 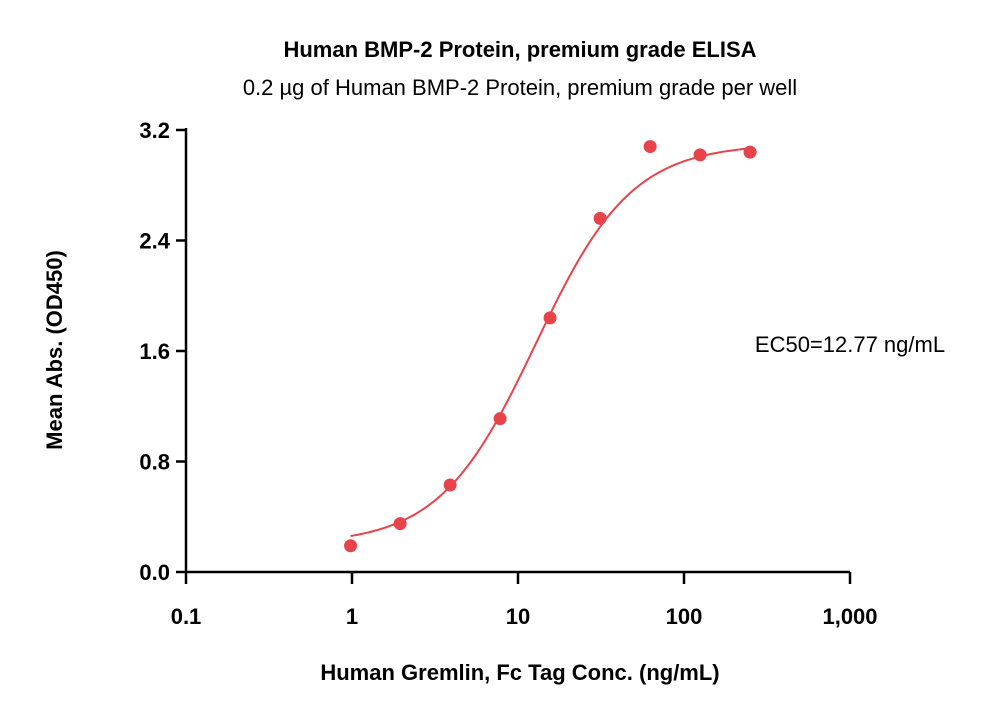 What do you see at coordinates (154, 462) in the screenshot?
I see `y-tick-label: 0.8` at bounding box center [154, 462].